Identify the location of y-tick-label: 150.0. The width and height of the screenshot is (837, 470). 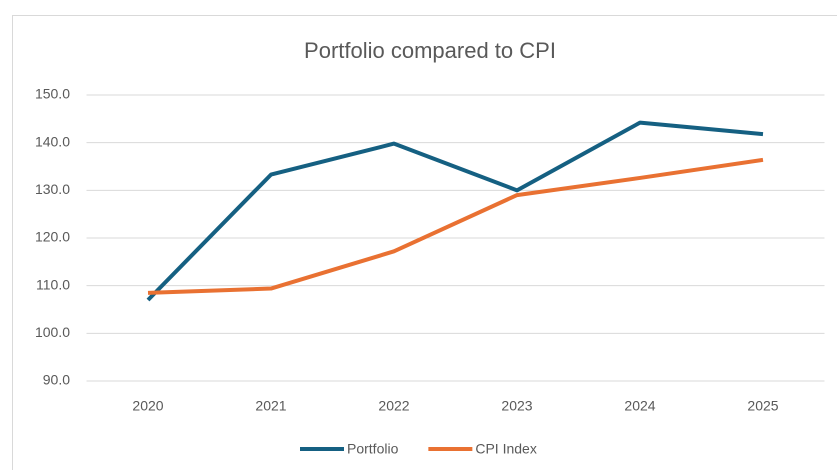
(52, 94).